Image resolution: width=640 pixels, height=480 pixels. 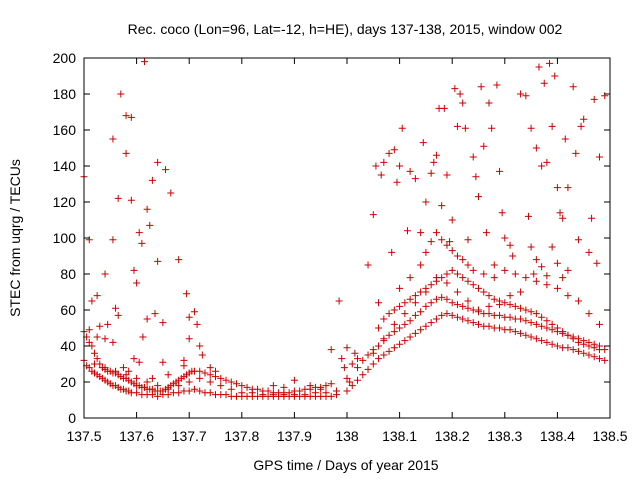 I want to click on y-tick-label: 0, so click(x=72, y=418).